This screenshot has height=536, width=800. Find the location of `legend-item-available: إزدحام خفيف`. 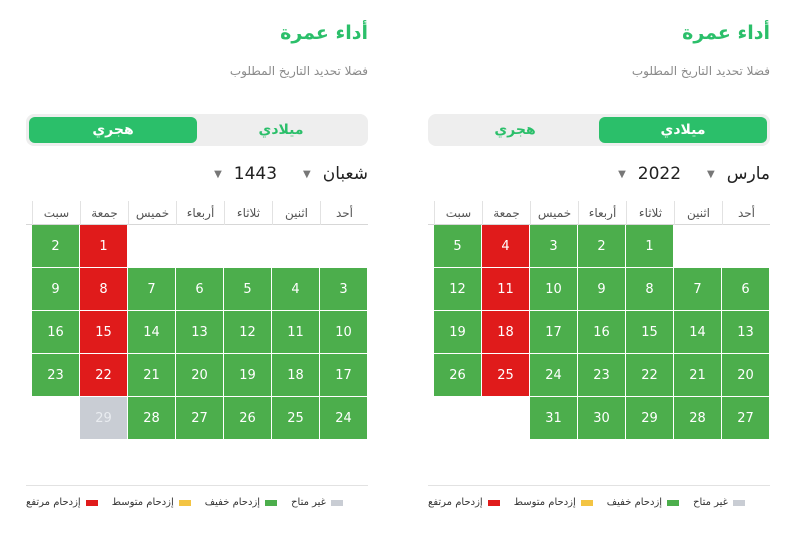

legend-item-available: إزدحام خفيف is located at coordinates (643, 502).